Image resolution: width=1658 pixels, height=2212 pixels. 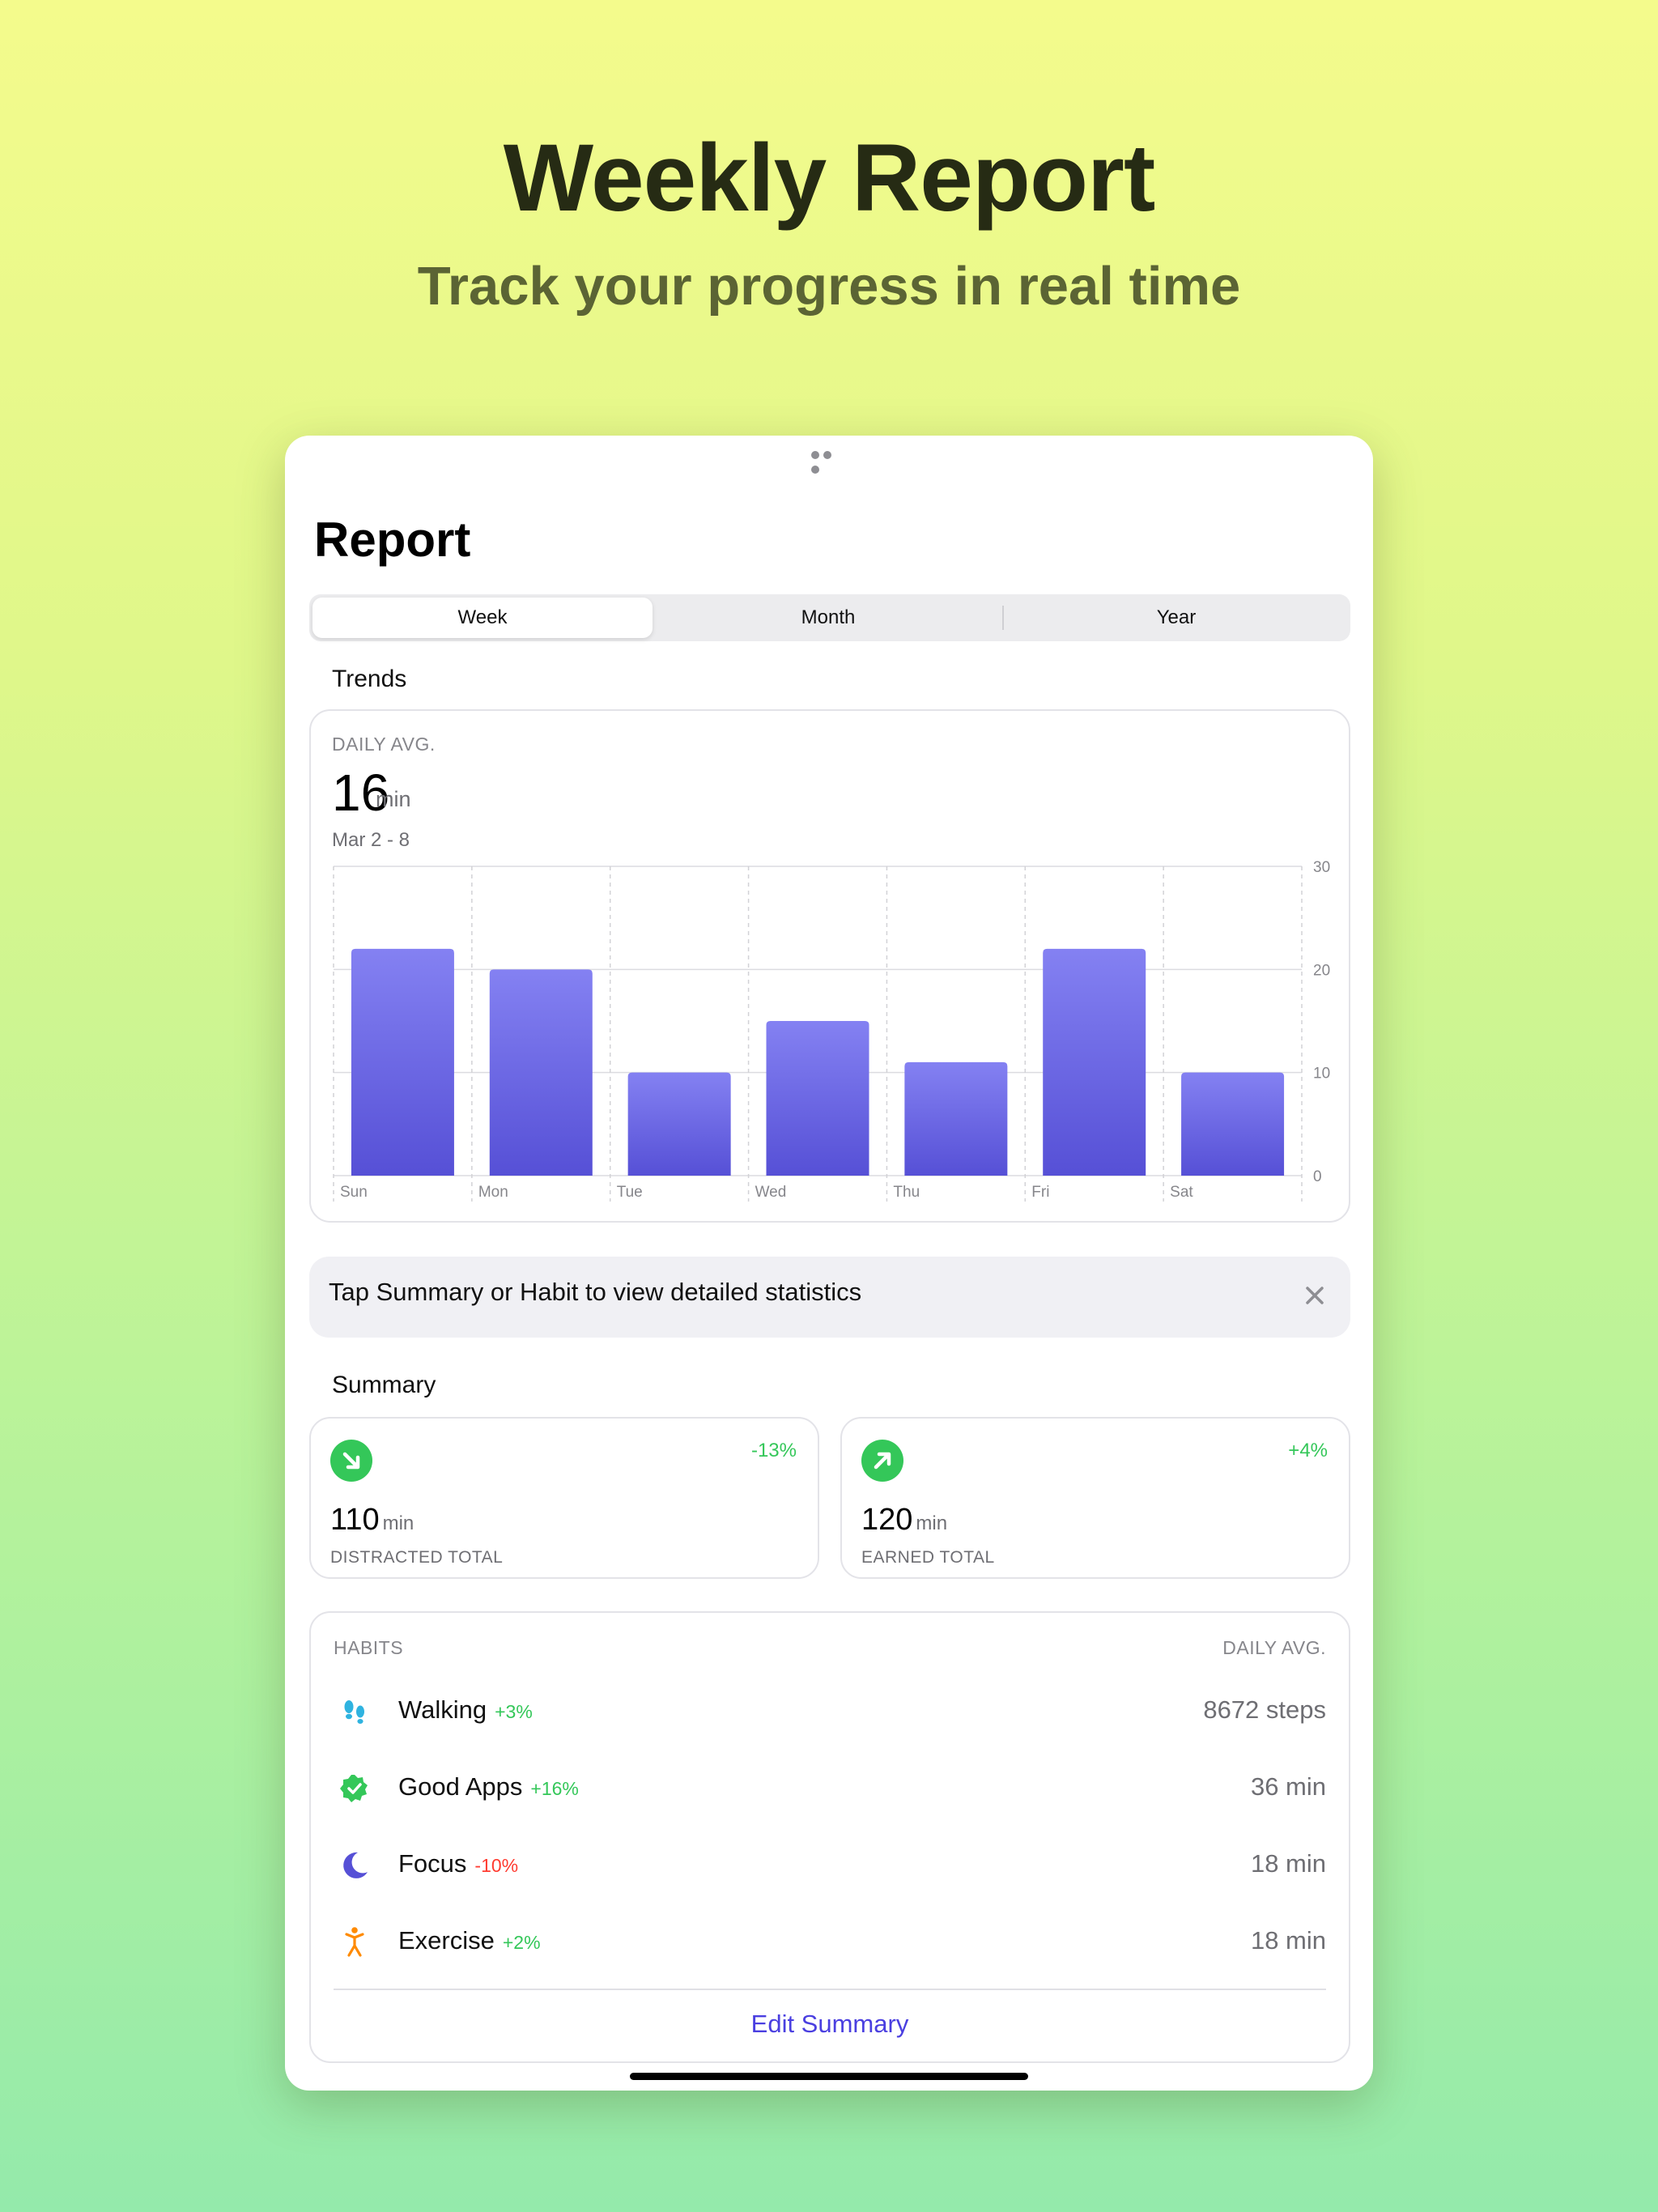 I want to click on footprints-icon, so click(x=354, y=1712).